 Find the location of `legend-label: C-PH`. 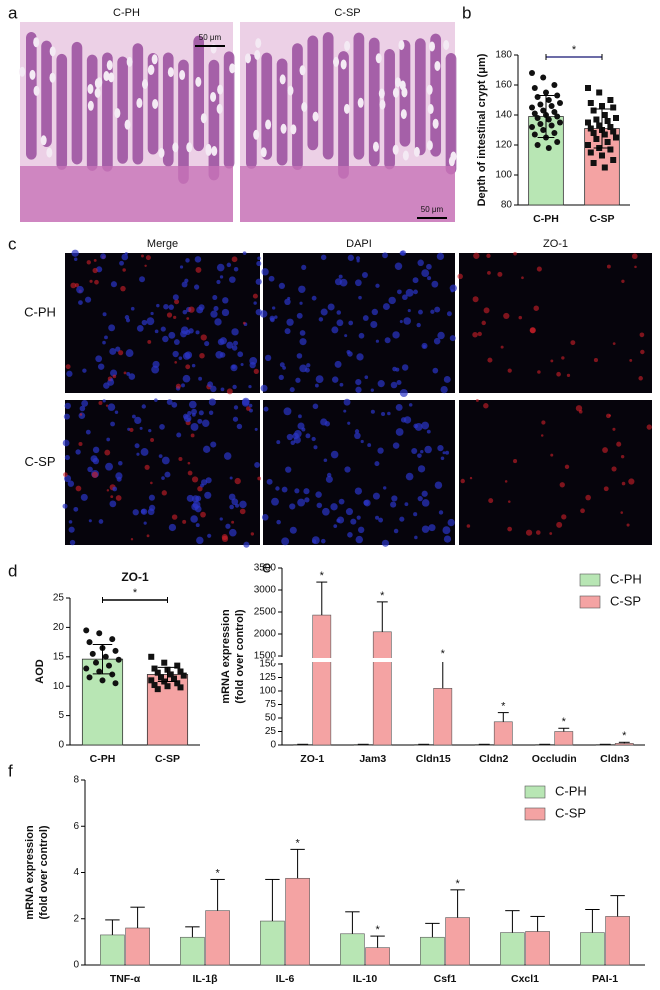

legend-label: C-PH is located at coordinates (626, 578).